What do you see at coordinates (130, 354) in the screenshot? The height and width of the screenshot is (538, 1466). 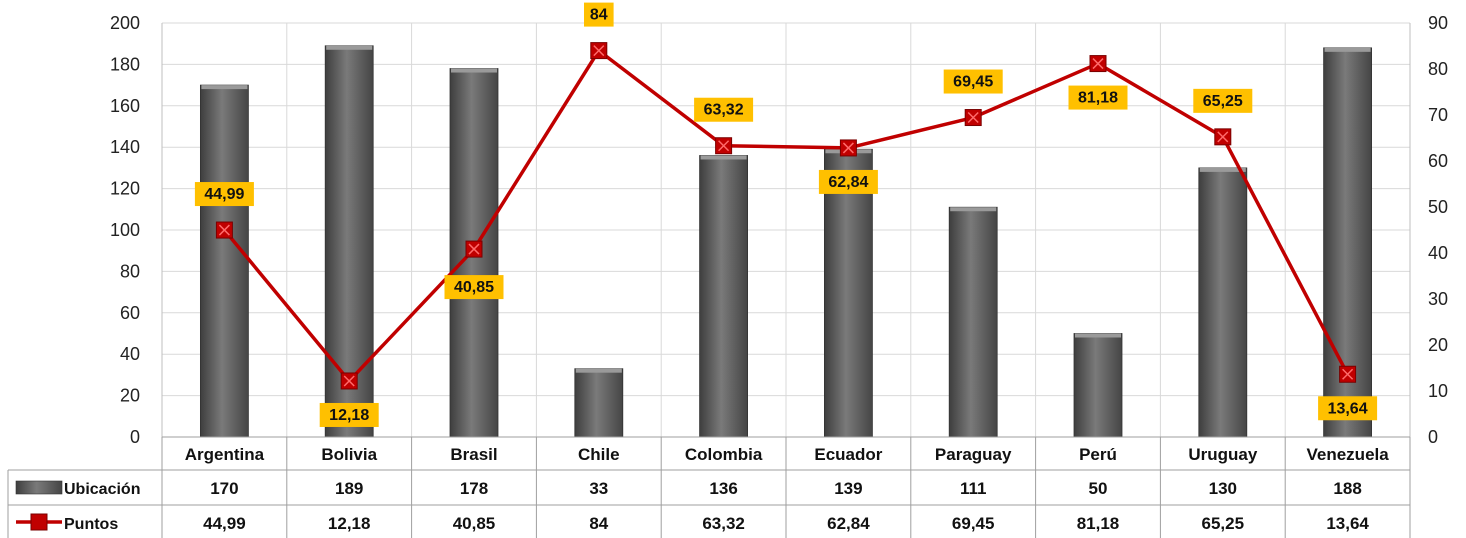 I see `left-axis-tick-label: 40` at bounding box center [130, 354].